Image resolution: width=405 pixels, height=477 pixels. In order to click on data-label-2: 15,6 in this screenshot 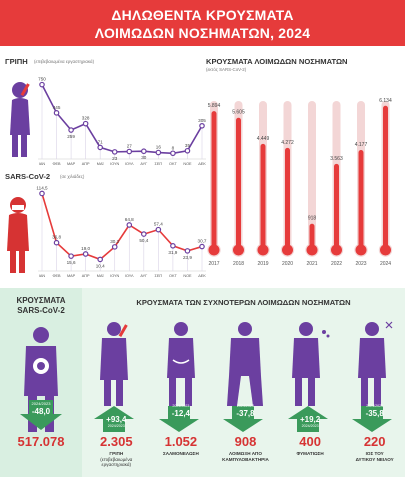, I will do `click(71, 262)`.